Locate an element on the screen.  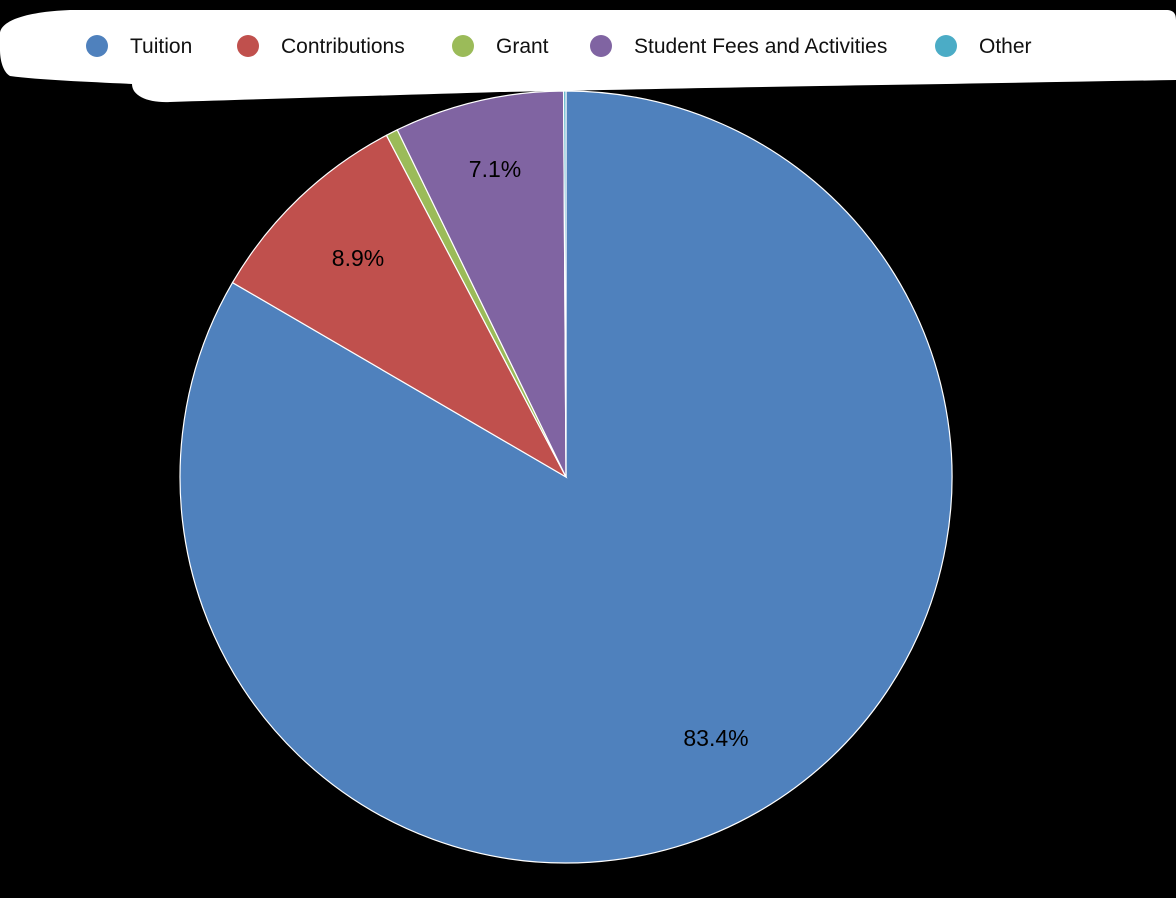
pie-slice-other is located at coordinates (564, 284).